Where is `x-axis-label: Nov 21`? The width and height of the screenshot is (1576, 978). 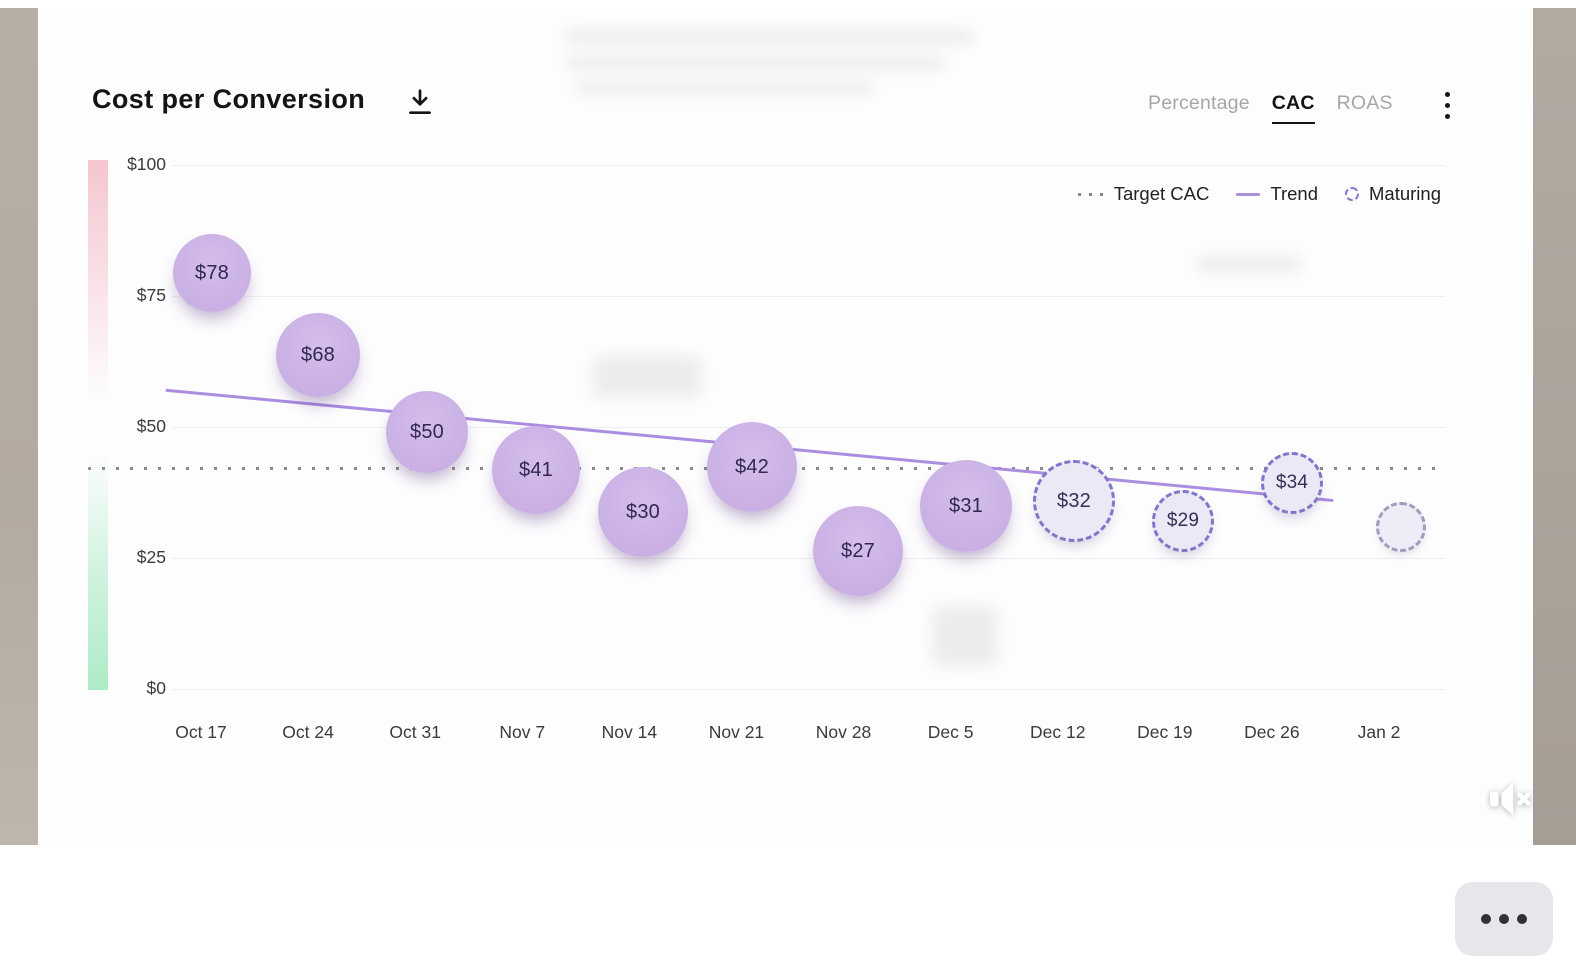 x-axis-label: Nov 21 is located at coordinates (736, 732).